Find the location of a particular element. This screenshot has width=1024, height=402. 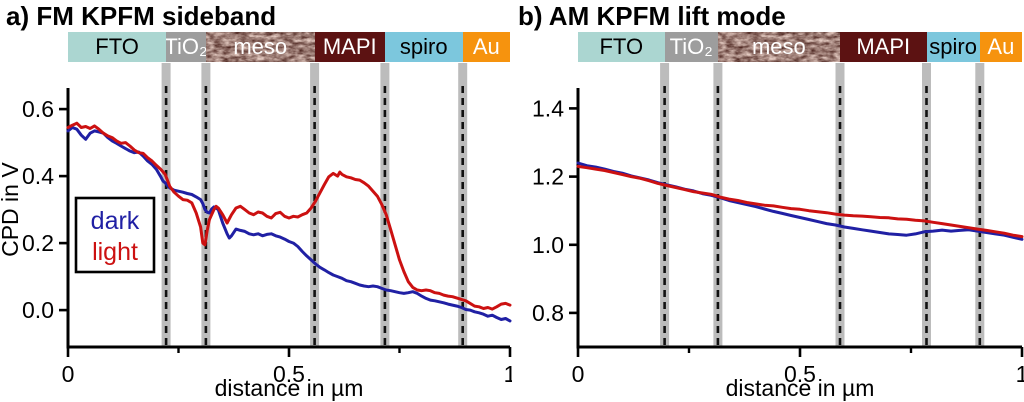

legend-box is located at coordinates (115, 235).